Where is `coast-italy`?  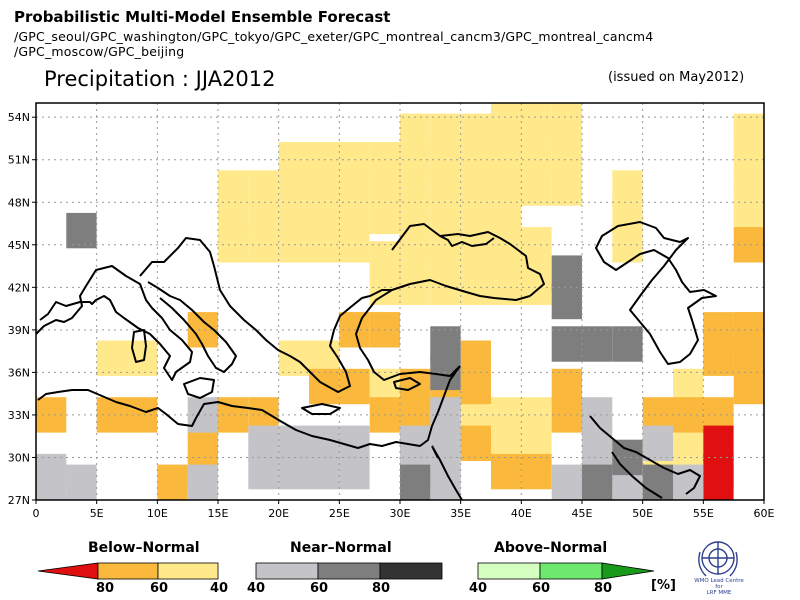
coast-italy is located at coordinates (192, 327).